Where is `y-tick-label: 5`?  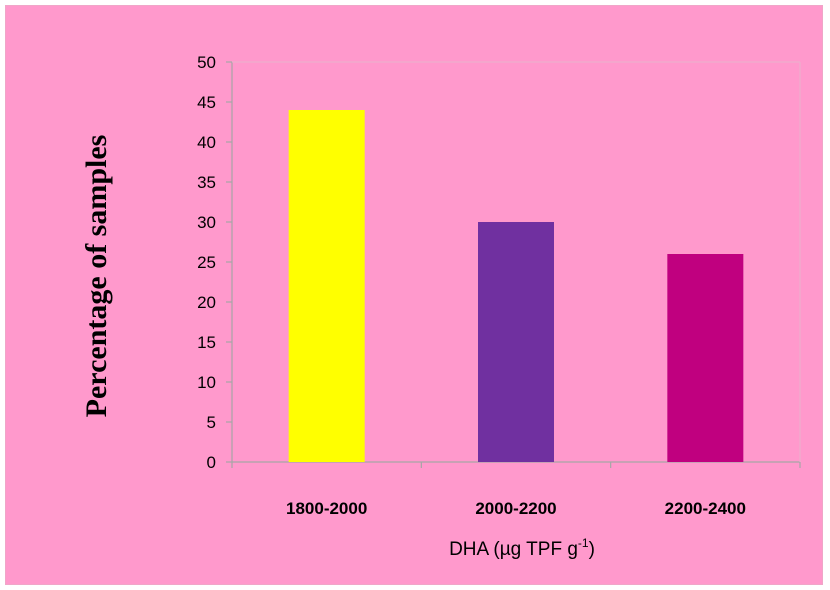 y-tick-label: 5 is located at coordinates (211, 422).